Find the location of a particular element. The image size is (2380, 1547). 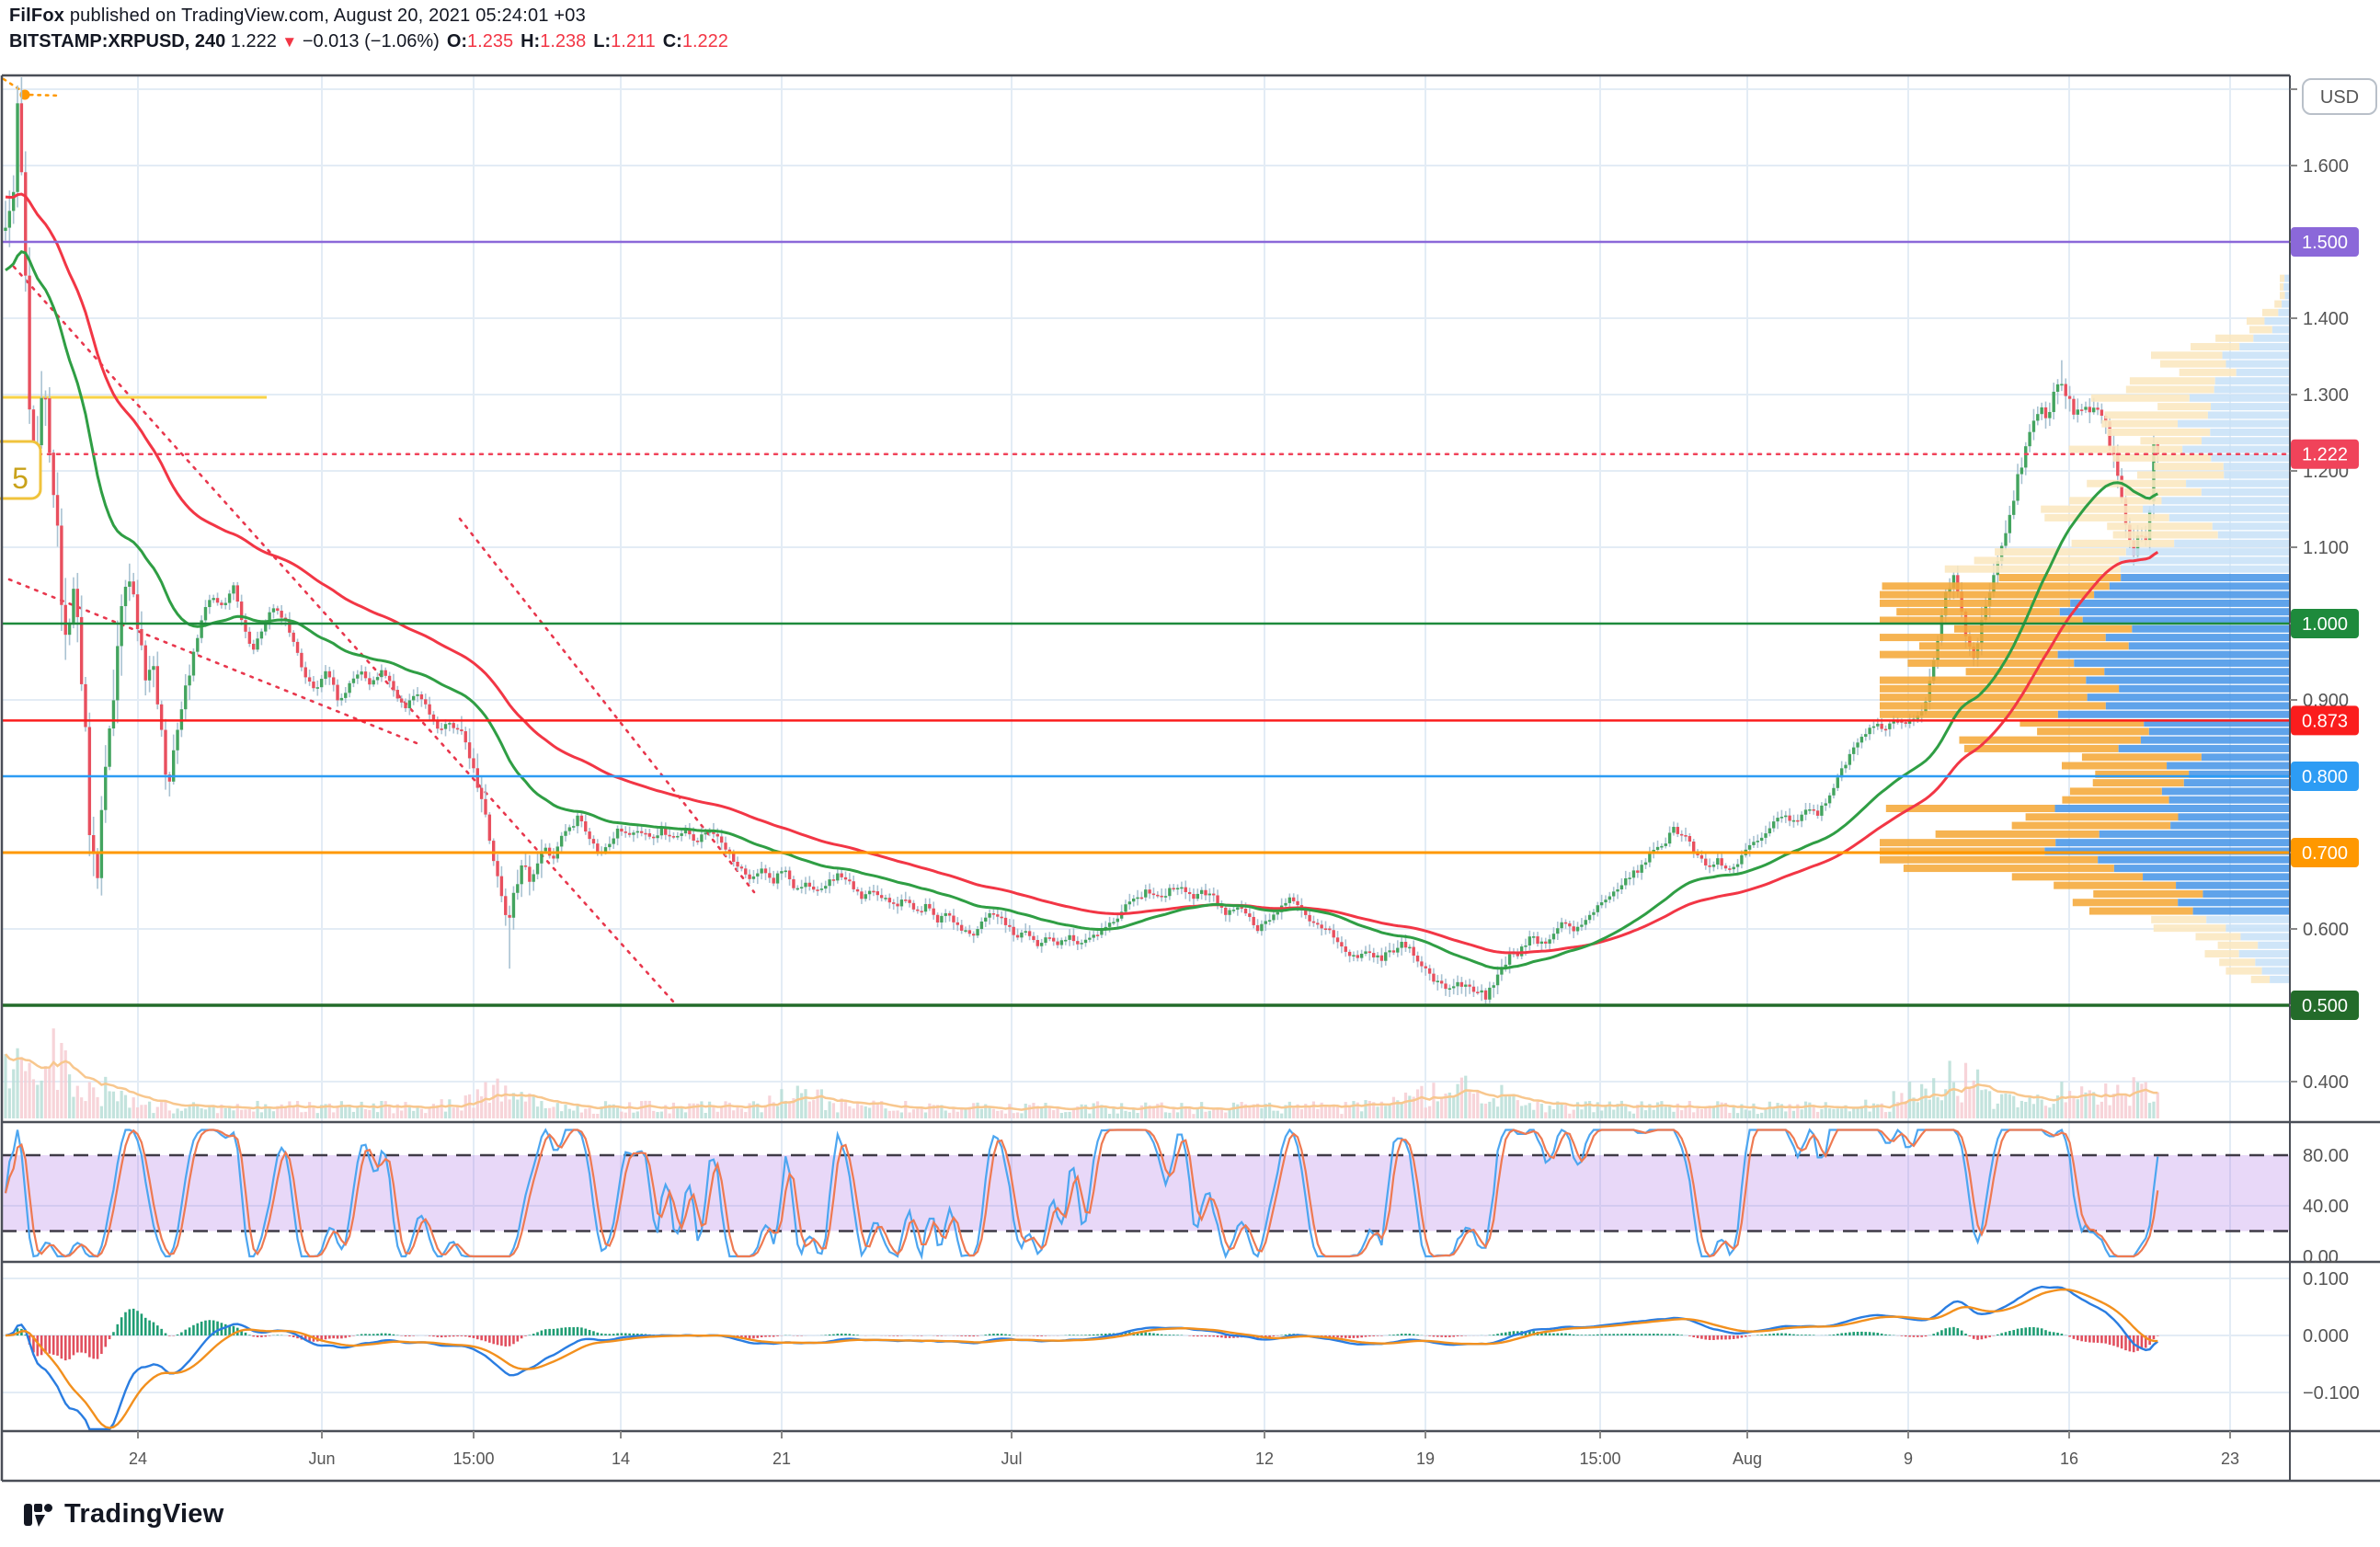

svg-text: USD is located at coordinates (2339, 97).